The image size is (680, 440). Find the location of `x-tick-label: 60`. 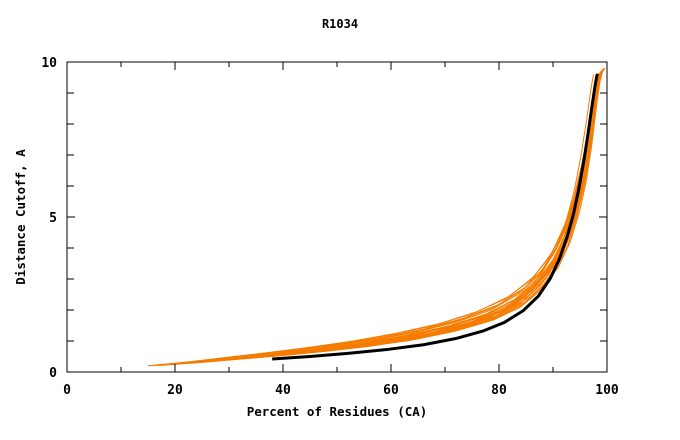

x-tick-label: 60 is located at coordinates (391, 390).